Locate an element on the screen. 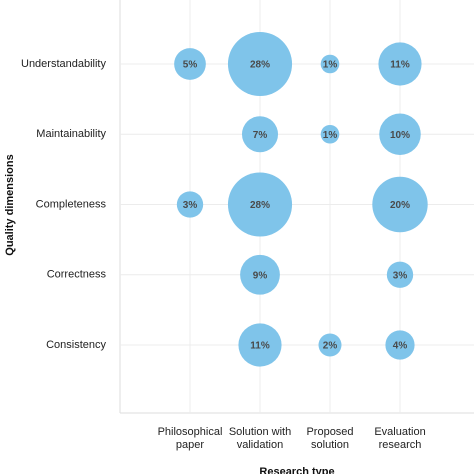  data-label: 10% is located at coordinates (400, 135).